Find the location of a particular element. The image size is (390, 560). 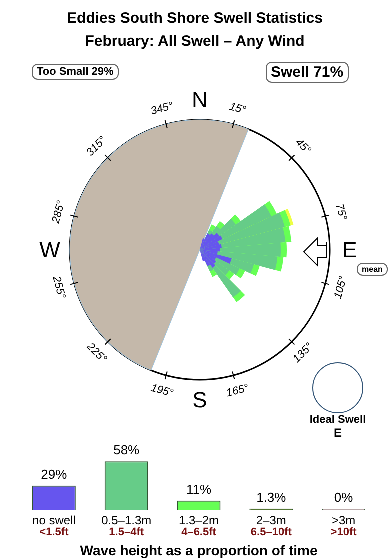

data-label: 1.3% is located at coordinates (271, 497).